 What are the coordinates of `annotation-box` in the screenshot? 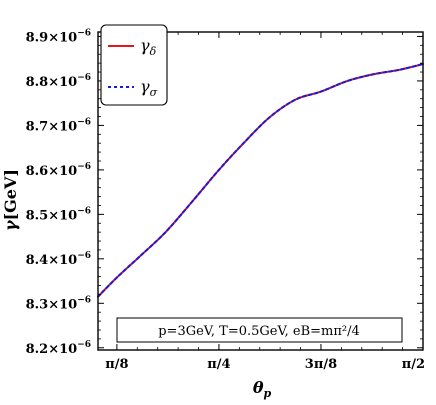 It's located at (259, 330).